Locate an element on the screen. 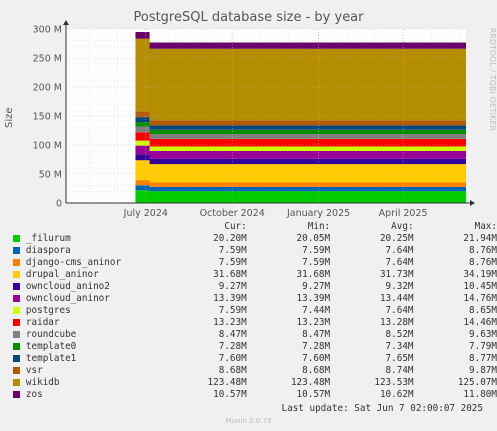 The width and height of the screenshot is (497, 431). legend-header-cur: Cur: is located at coordinates (235, 226).